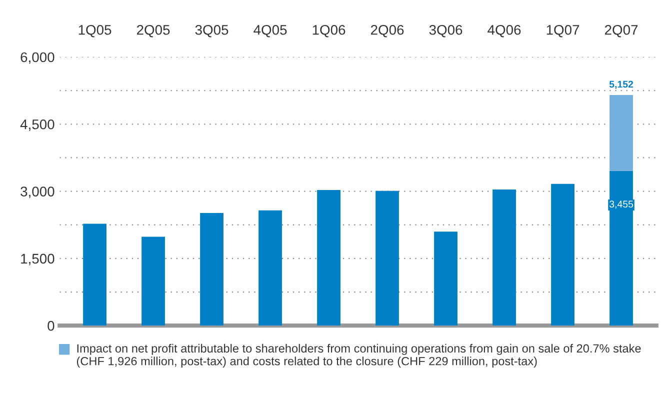  Describe the element at coordinates (621, 85) in the screenshot. I see `total-label: 5,152` at that location.